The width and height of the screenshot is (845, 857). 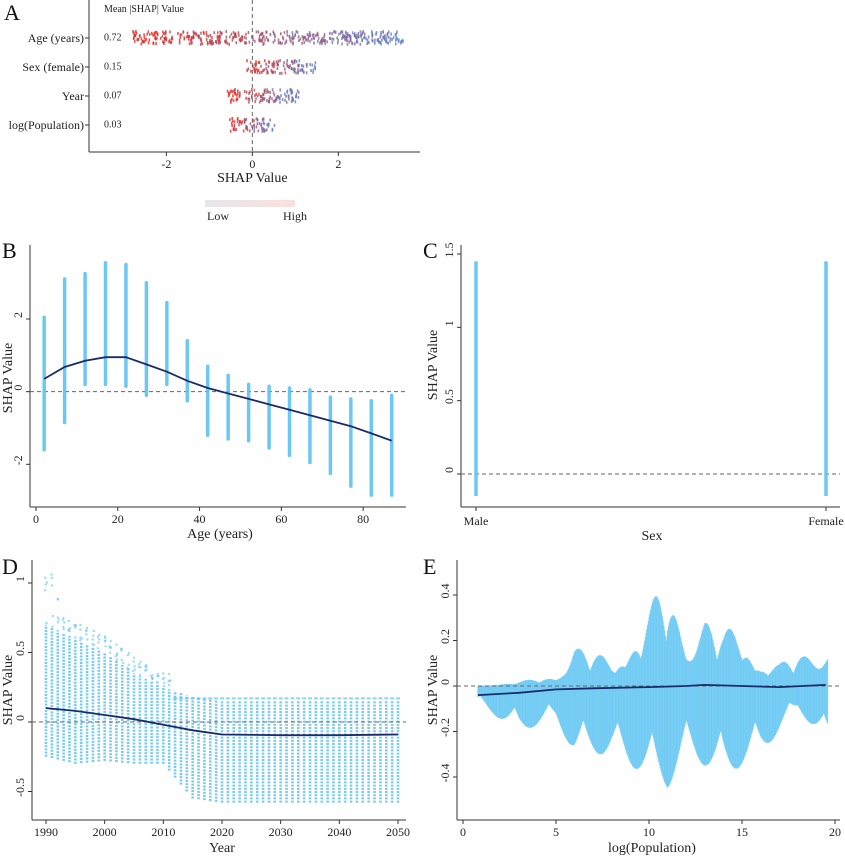 I want to click on y-tick-label: 0, so click(x=449, y=470).